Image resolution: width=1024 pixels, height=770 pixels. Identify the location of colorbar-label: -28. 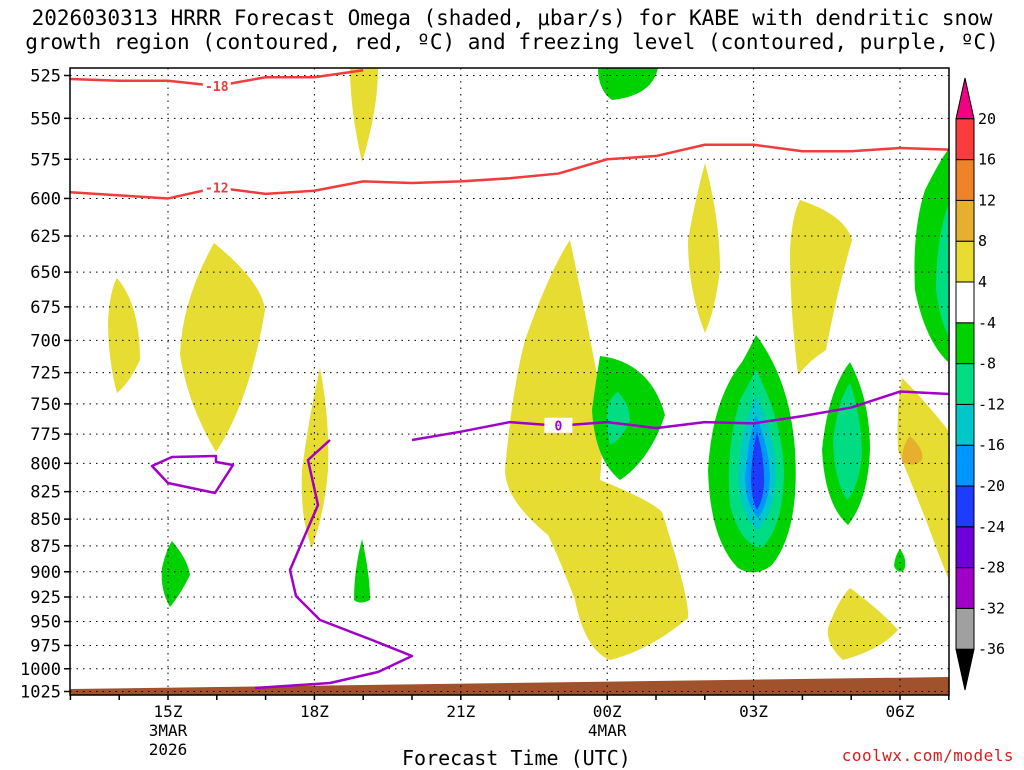
(991, 568).